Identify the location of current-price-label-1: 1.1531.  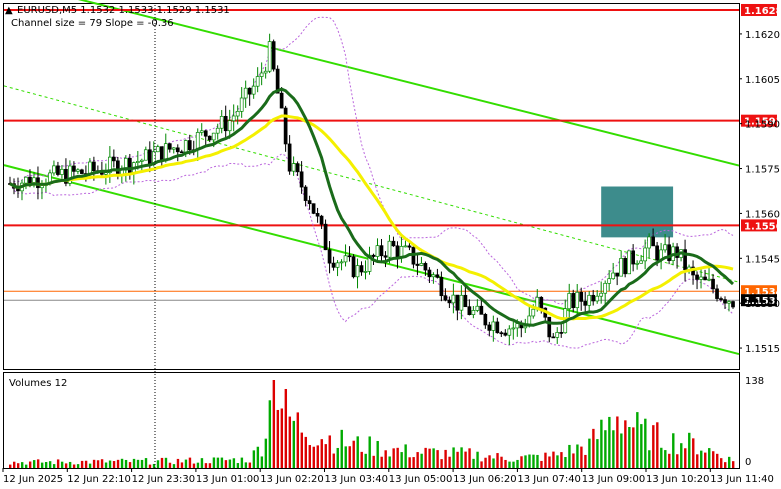
(762, 301).